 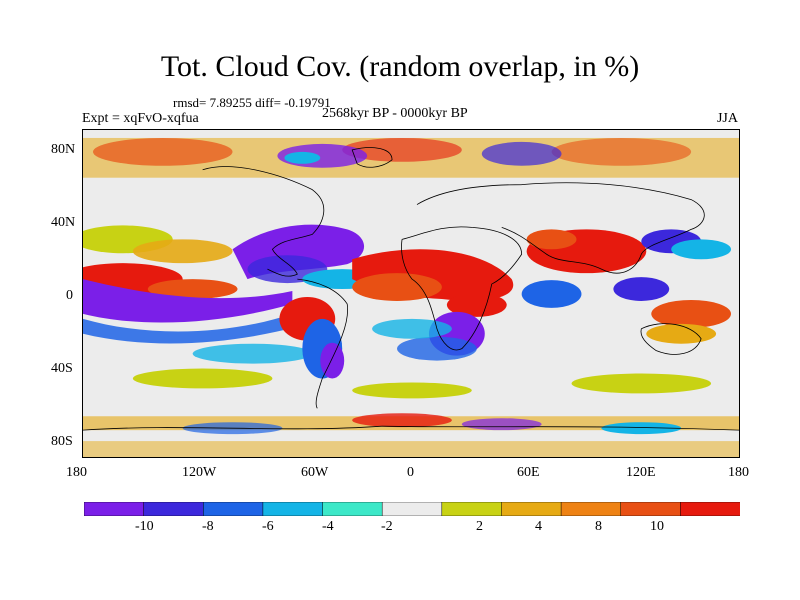 What do you see at coordinates (62, 441) in the screenshot?
I see `lat-label-80s: 80S` at bounding box center [62, 441].